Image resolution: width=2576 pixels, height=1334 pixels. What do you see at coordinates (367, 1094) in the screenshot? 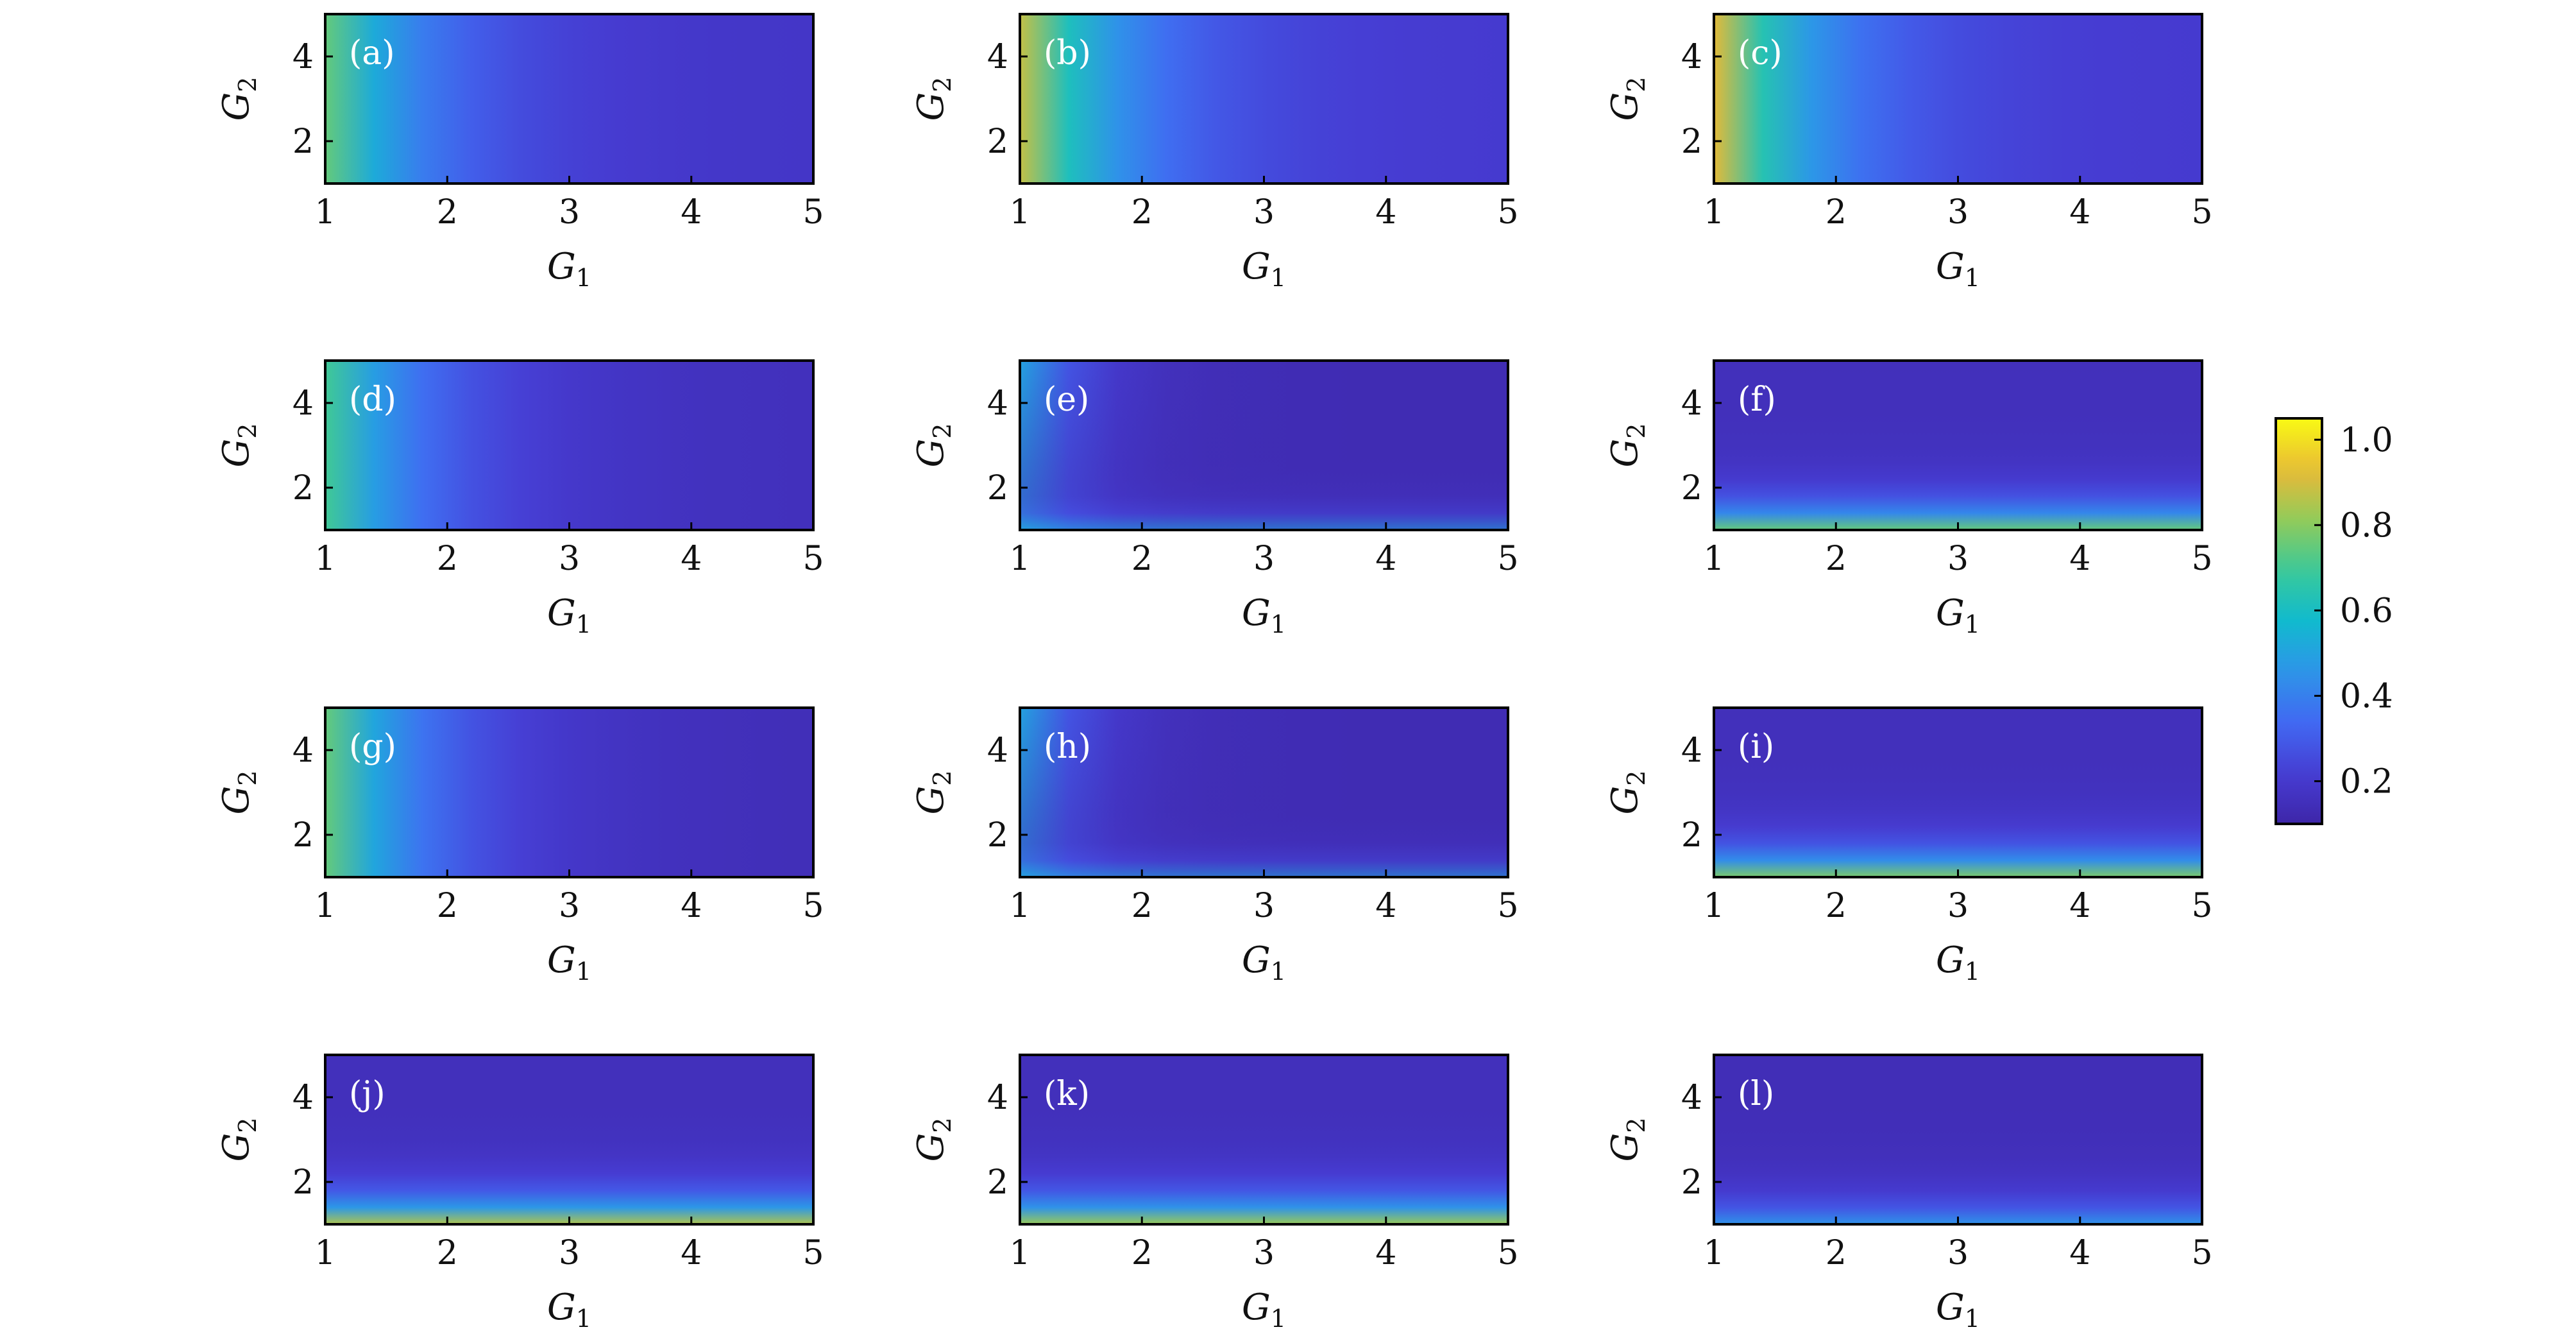
I see `panel-label: (j)` at bounding box center [367, 1094].